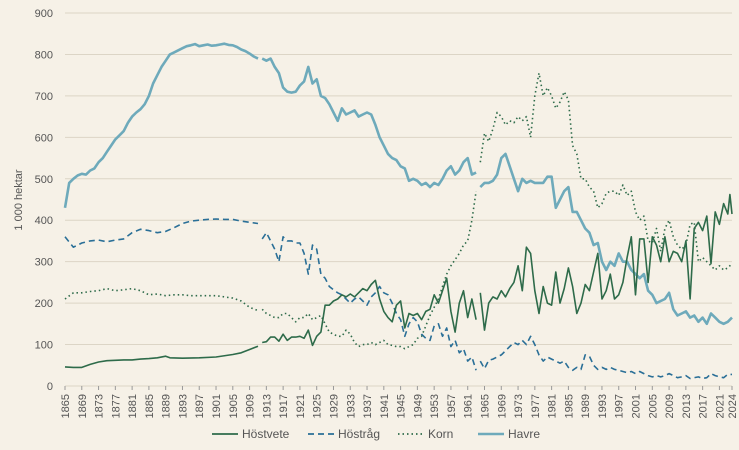  I want to click on y-tick-label: 900, so click(44, 14).